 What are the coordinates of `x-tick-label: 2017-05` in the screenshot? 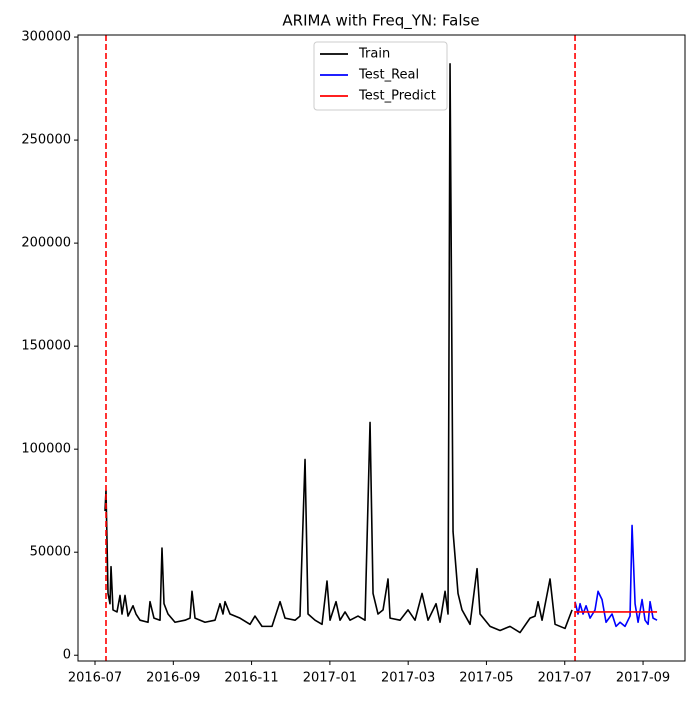 It's located at (486, 678).